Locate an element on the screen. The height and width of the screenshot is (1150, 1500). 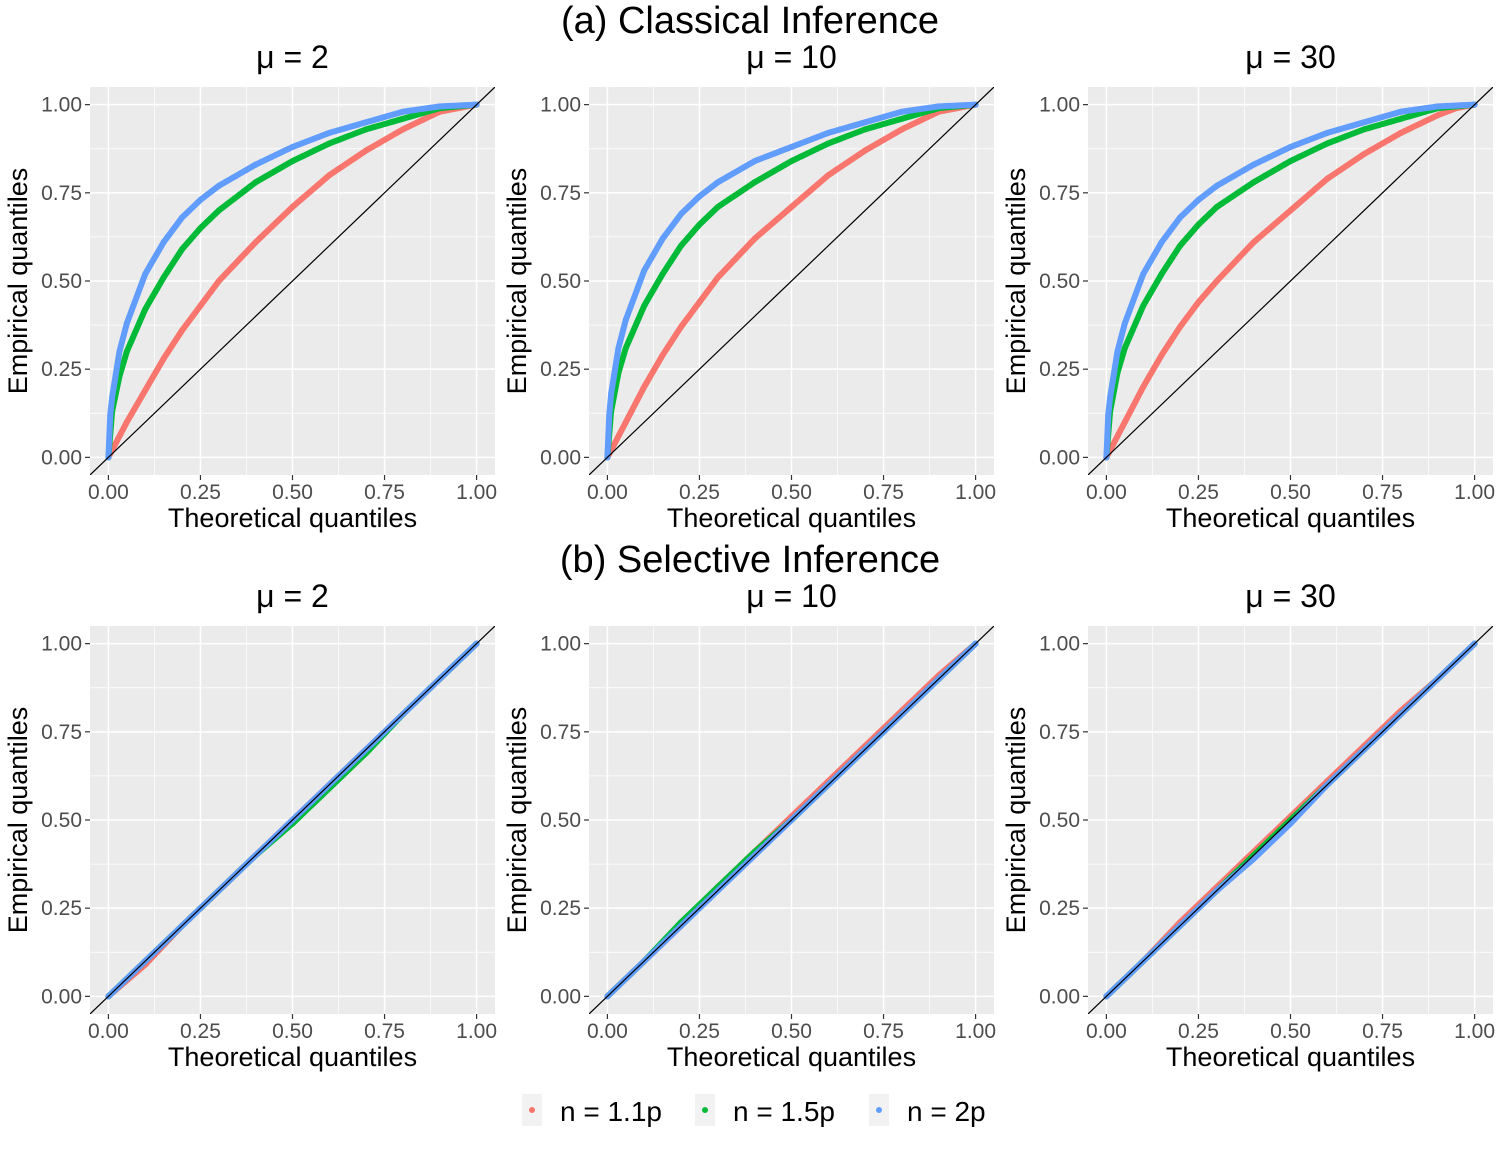
legend-label: n = 2p is located at coordinates (946, 1111).